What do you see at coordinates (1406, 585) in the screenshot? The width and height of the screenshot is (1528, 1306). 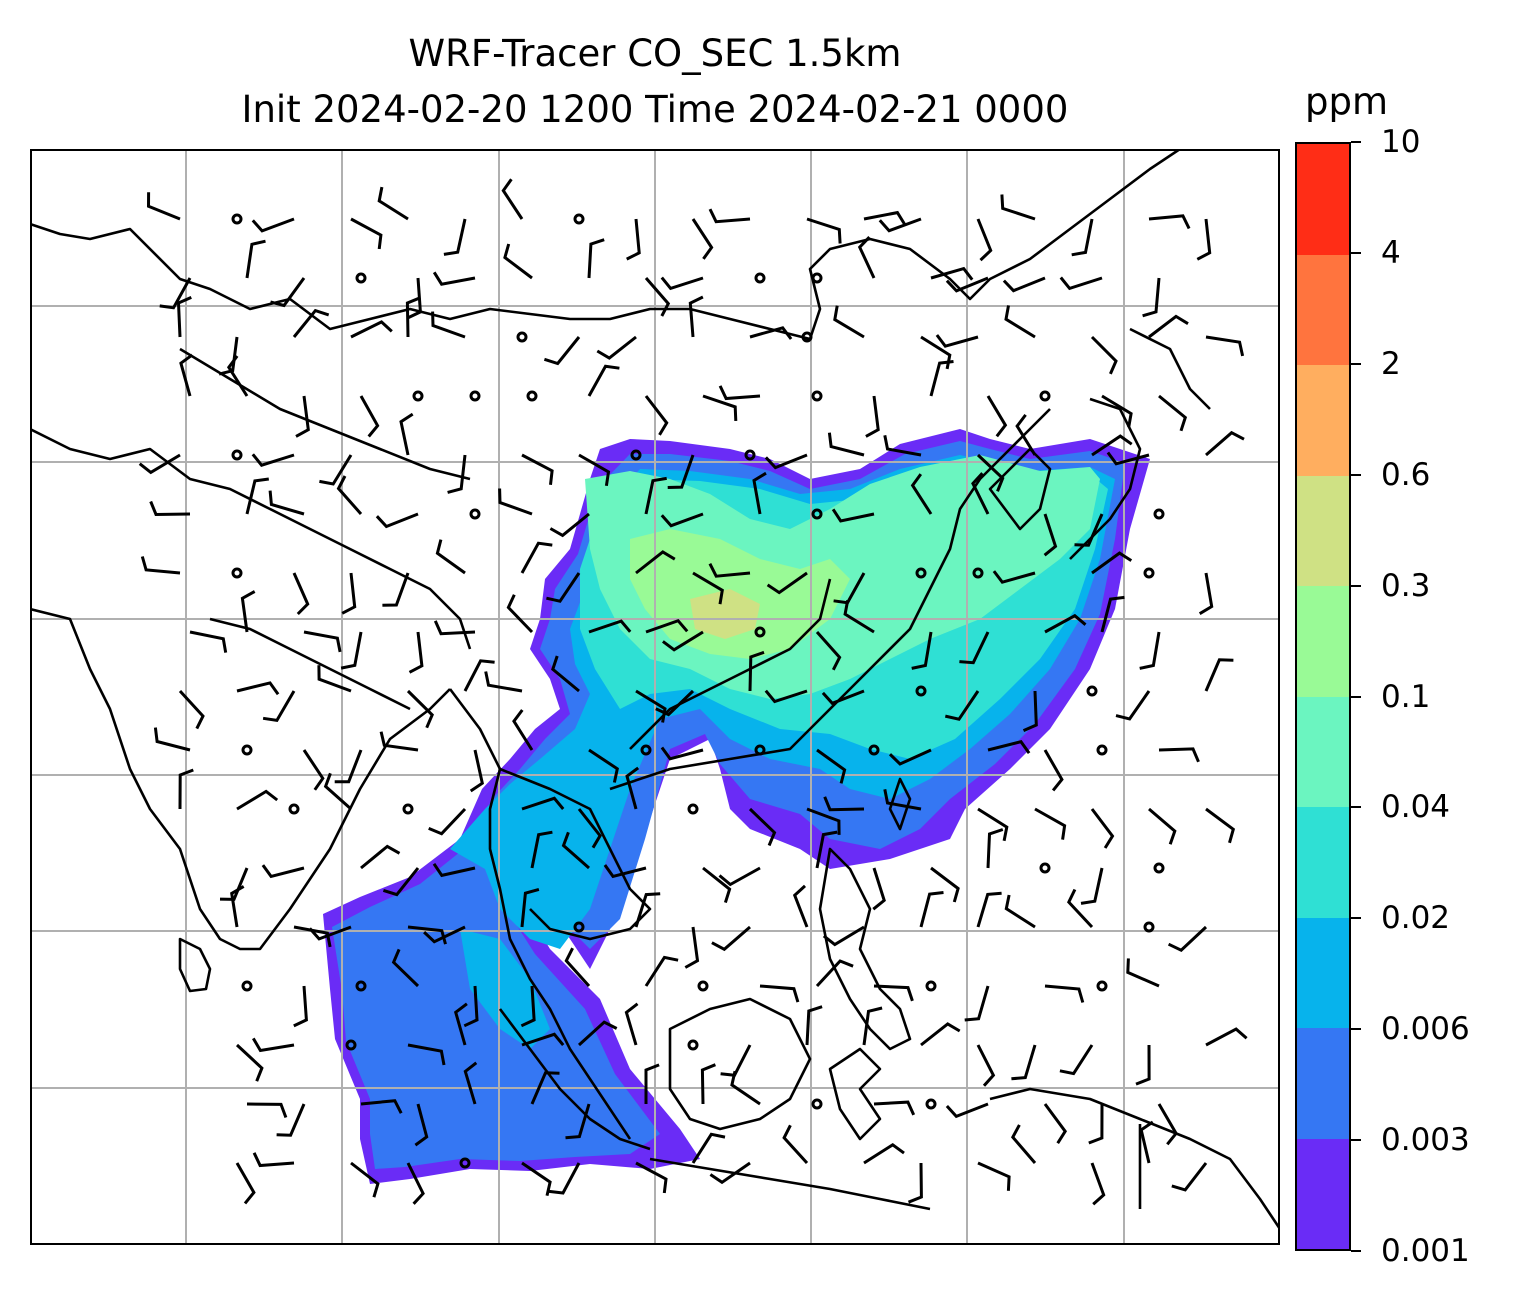 I see `colorbar-tick-label: 0.3` at bounding box center [1406, 585].